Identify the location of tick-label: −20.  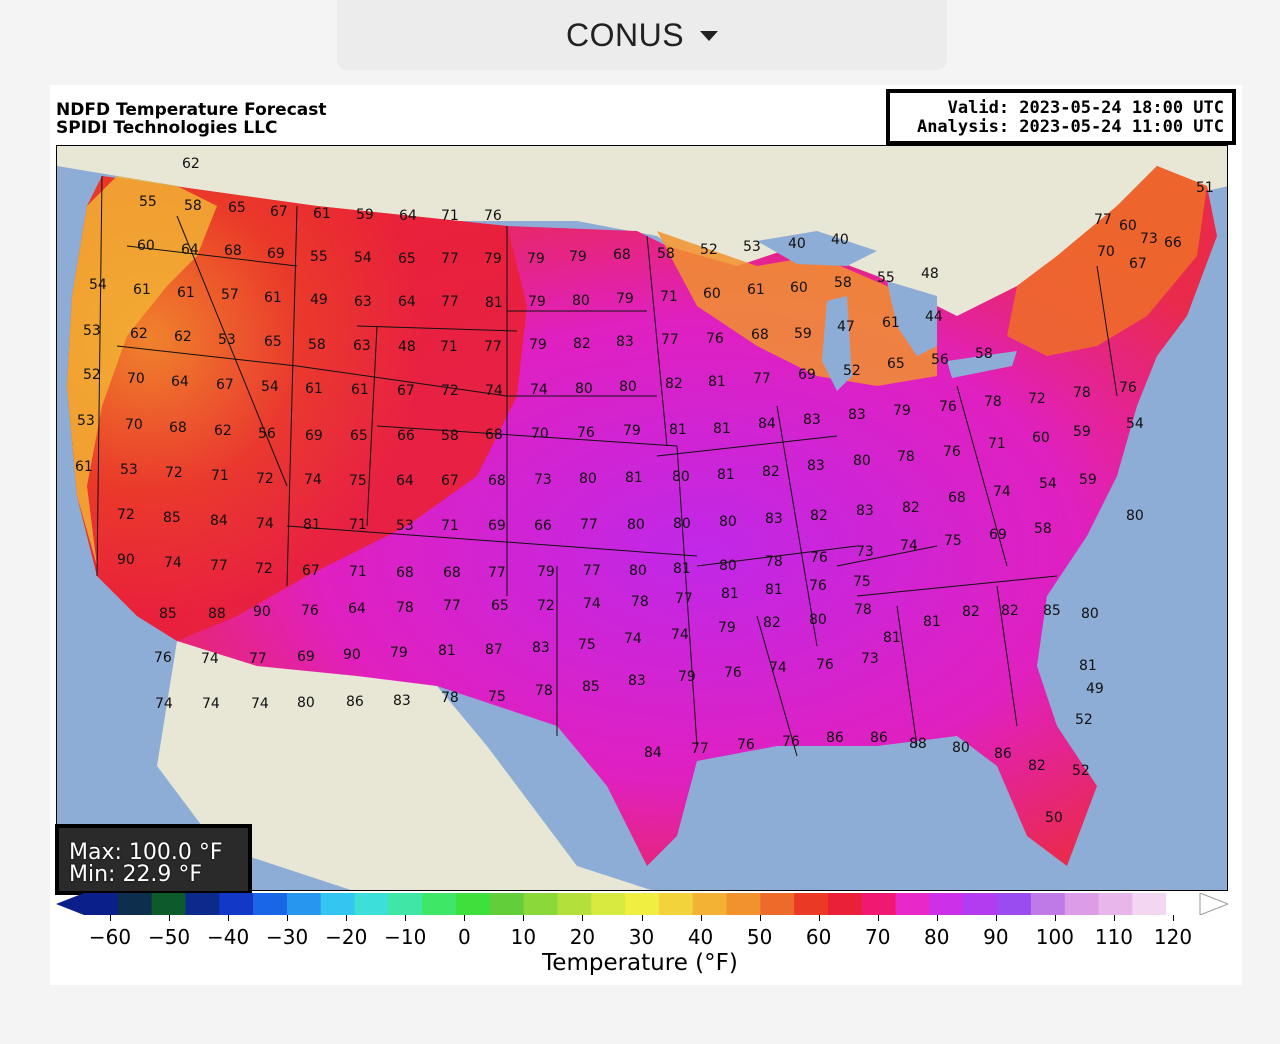
(346, 937).